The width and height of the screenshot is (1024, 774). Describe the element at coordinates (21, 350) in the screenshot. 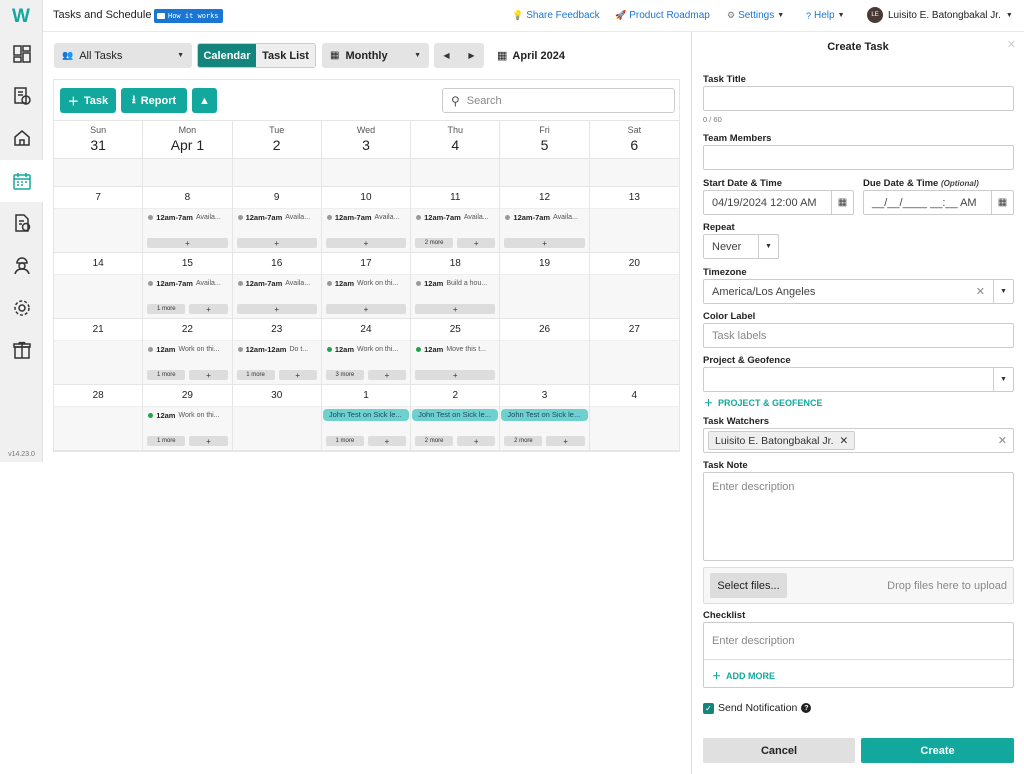

I see `nav-package-item` at that location.